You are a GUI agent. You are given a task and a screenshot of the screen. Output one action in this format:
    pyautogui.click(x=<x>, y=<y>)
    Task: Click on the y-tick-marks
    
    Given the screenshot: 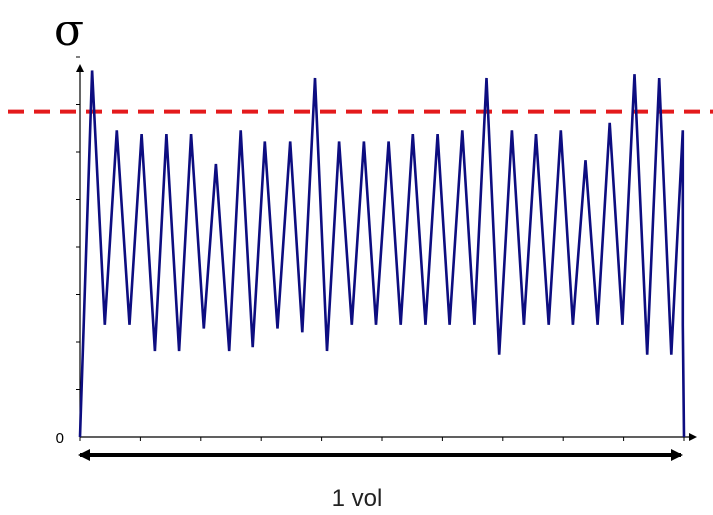 What is the action you would take?
    pyautogui.click(x=78, y=223)
    